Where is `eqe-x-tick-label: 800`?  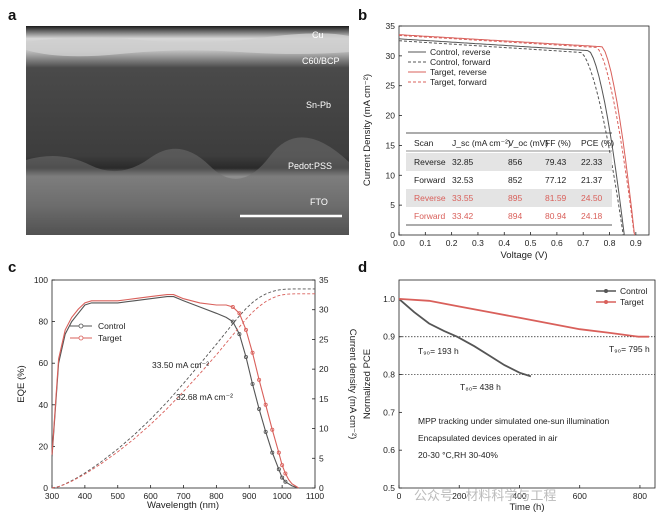 eqe-x-tick-label: 800 is located at coordinates (216, 496).